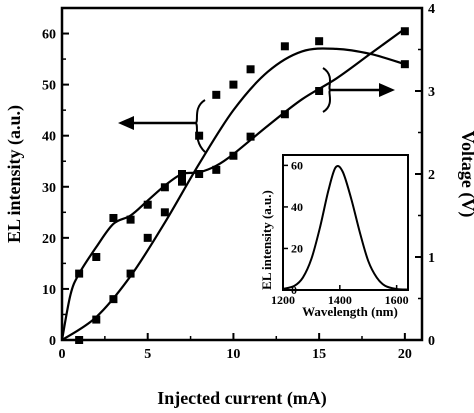 The image size is (474, 413). Describe the element at coordinates (340, 300) in the screenshot. I see `inset-x-tick-label: 1400` at that location.